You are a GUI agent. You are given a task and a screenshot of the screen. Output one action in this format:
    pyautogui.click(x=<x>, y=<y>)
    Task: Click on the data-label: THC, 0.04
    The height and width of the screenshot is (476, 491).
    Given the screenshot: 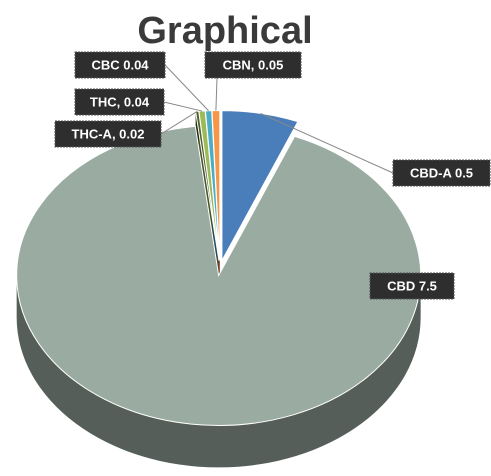 What is the action you would take?
    pyautogui.click(x=120, y=101)
    